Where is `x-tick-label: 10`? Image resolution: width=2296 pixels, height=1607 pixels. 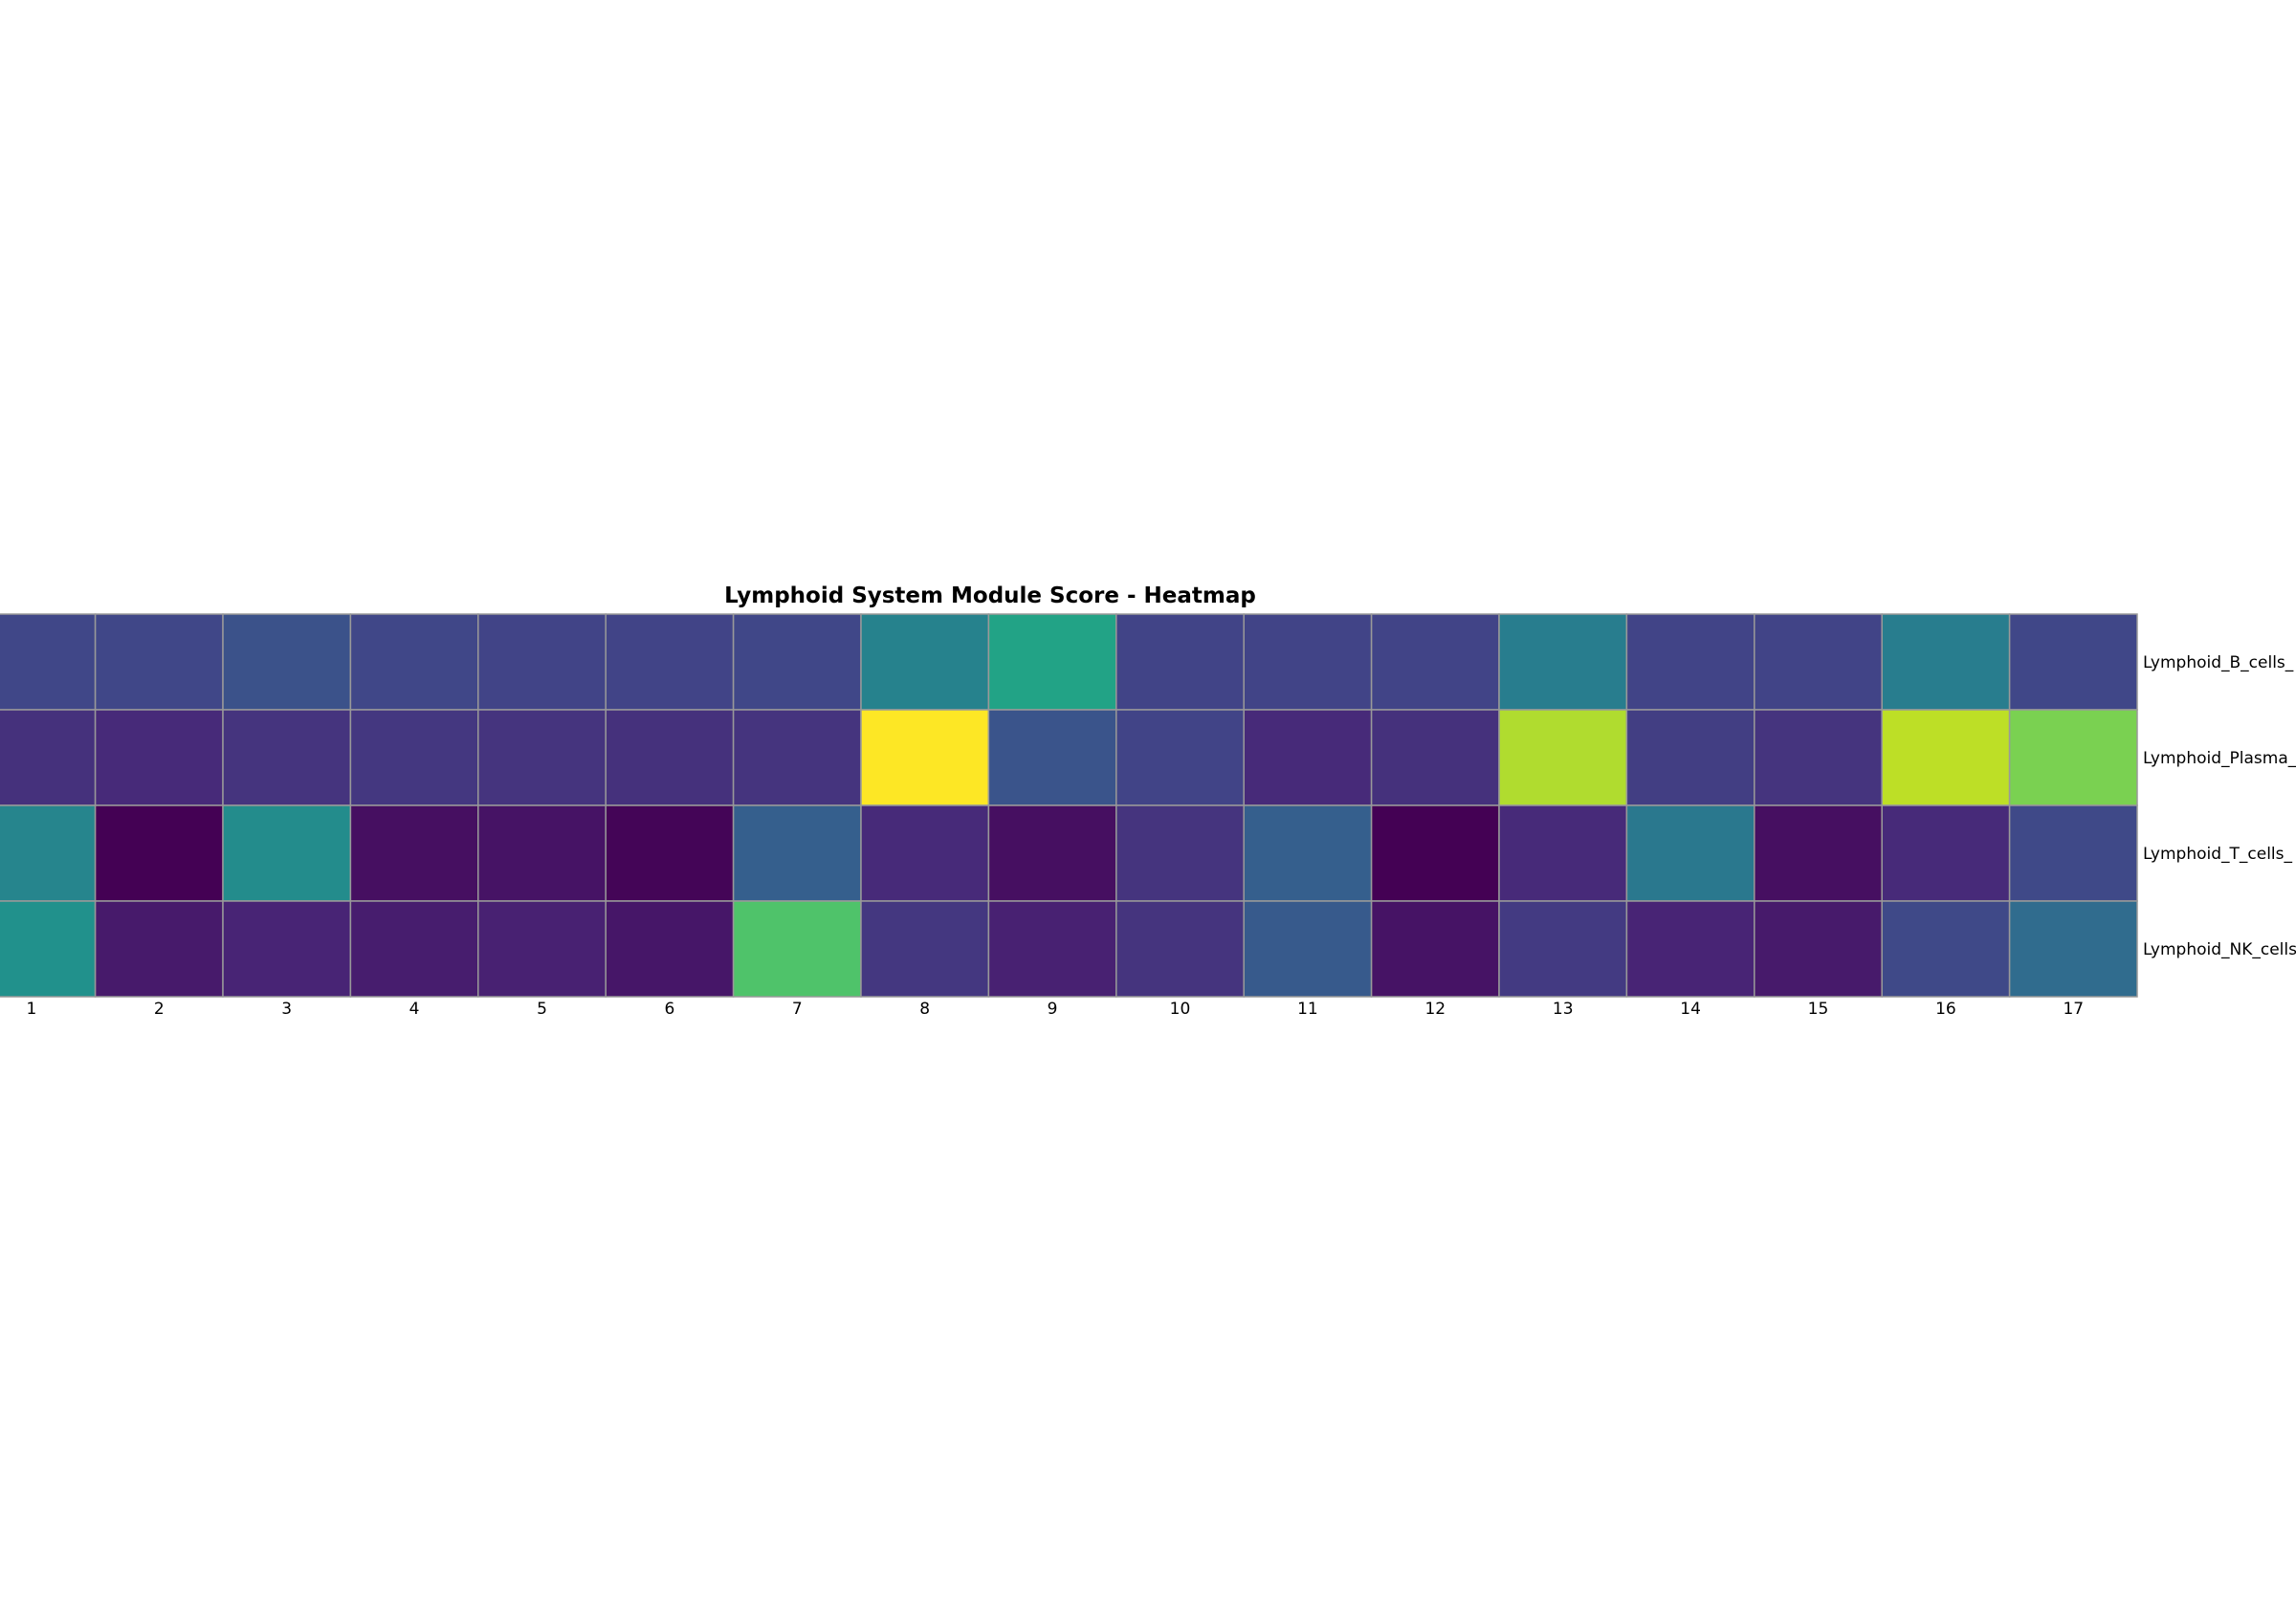
x-tick-label: 10 is located at coordinates (1181, 1009).